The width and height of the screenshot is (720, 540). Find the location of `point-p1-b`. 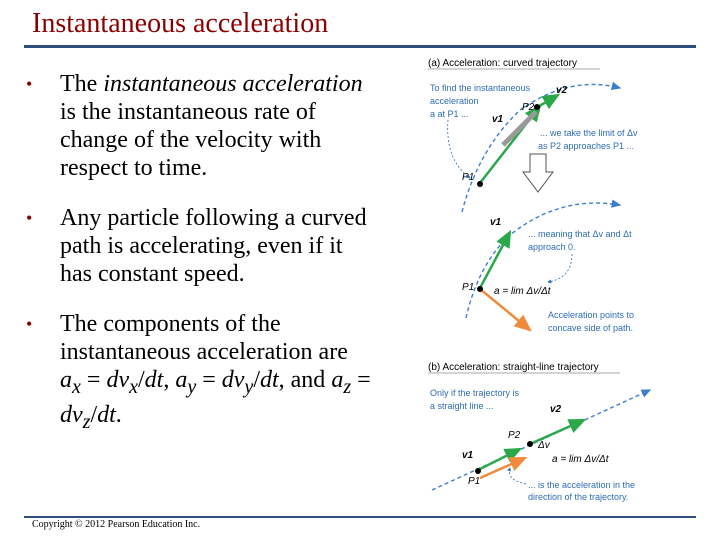

point-p1-b is located at coordinates (478, 471).